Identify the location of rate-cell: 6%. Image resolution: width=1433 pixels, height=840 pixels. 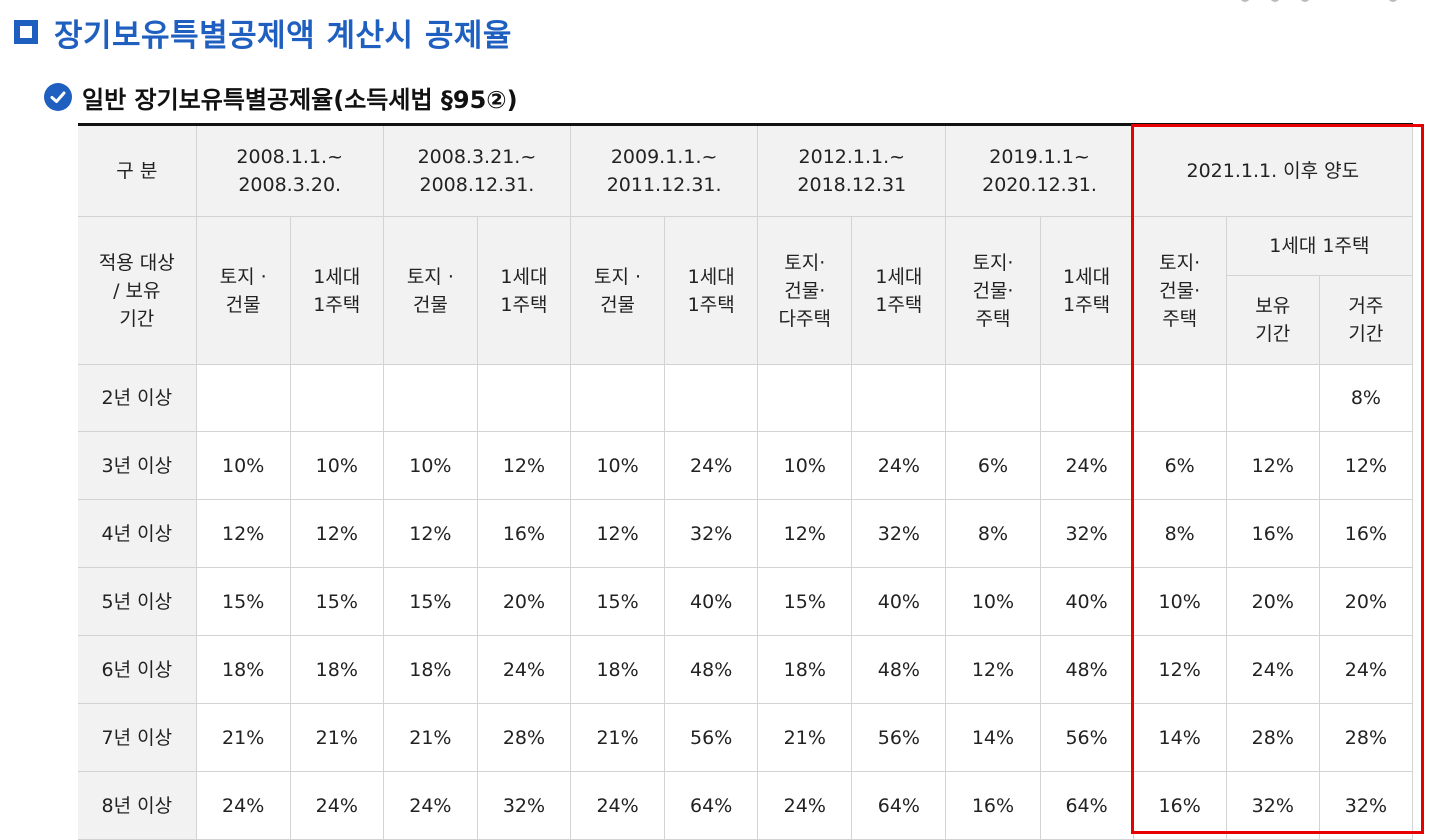
(1179, 465).